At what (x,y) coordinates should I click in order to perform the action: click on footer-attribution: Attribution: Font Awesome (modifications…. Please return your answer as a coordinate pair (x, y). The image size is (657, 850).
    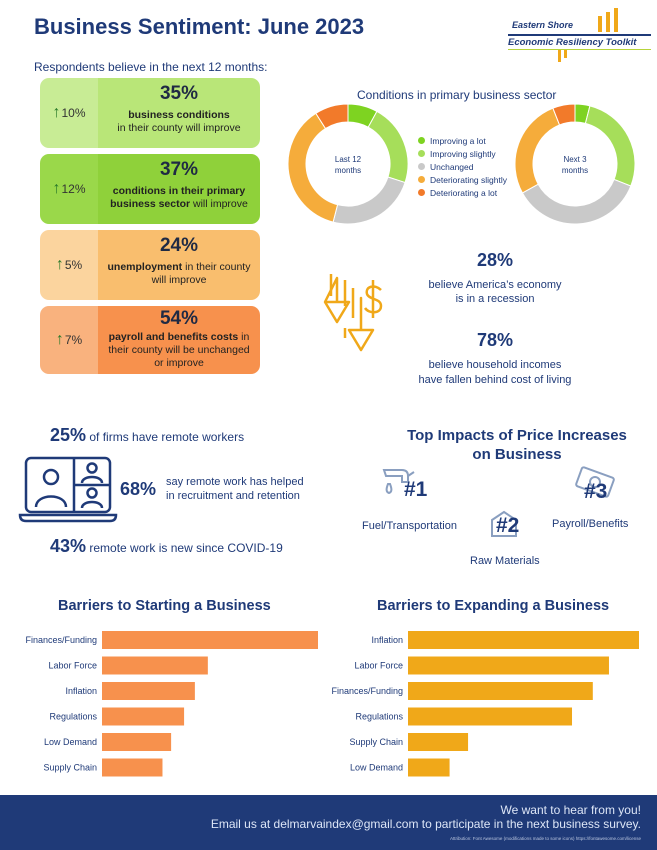
    Looking at the image, I should click on (545, 838).